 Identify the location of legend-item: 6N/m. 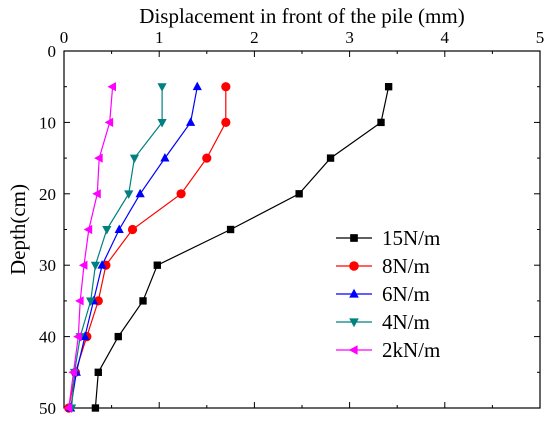
(383, 294).